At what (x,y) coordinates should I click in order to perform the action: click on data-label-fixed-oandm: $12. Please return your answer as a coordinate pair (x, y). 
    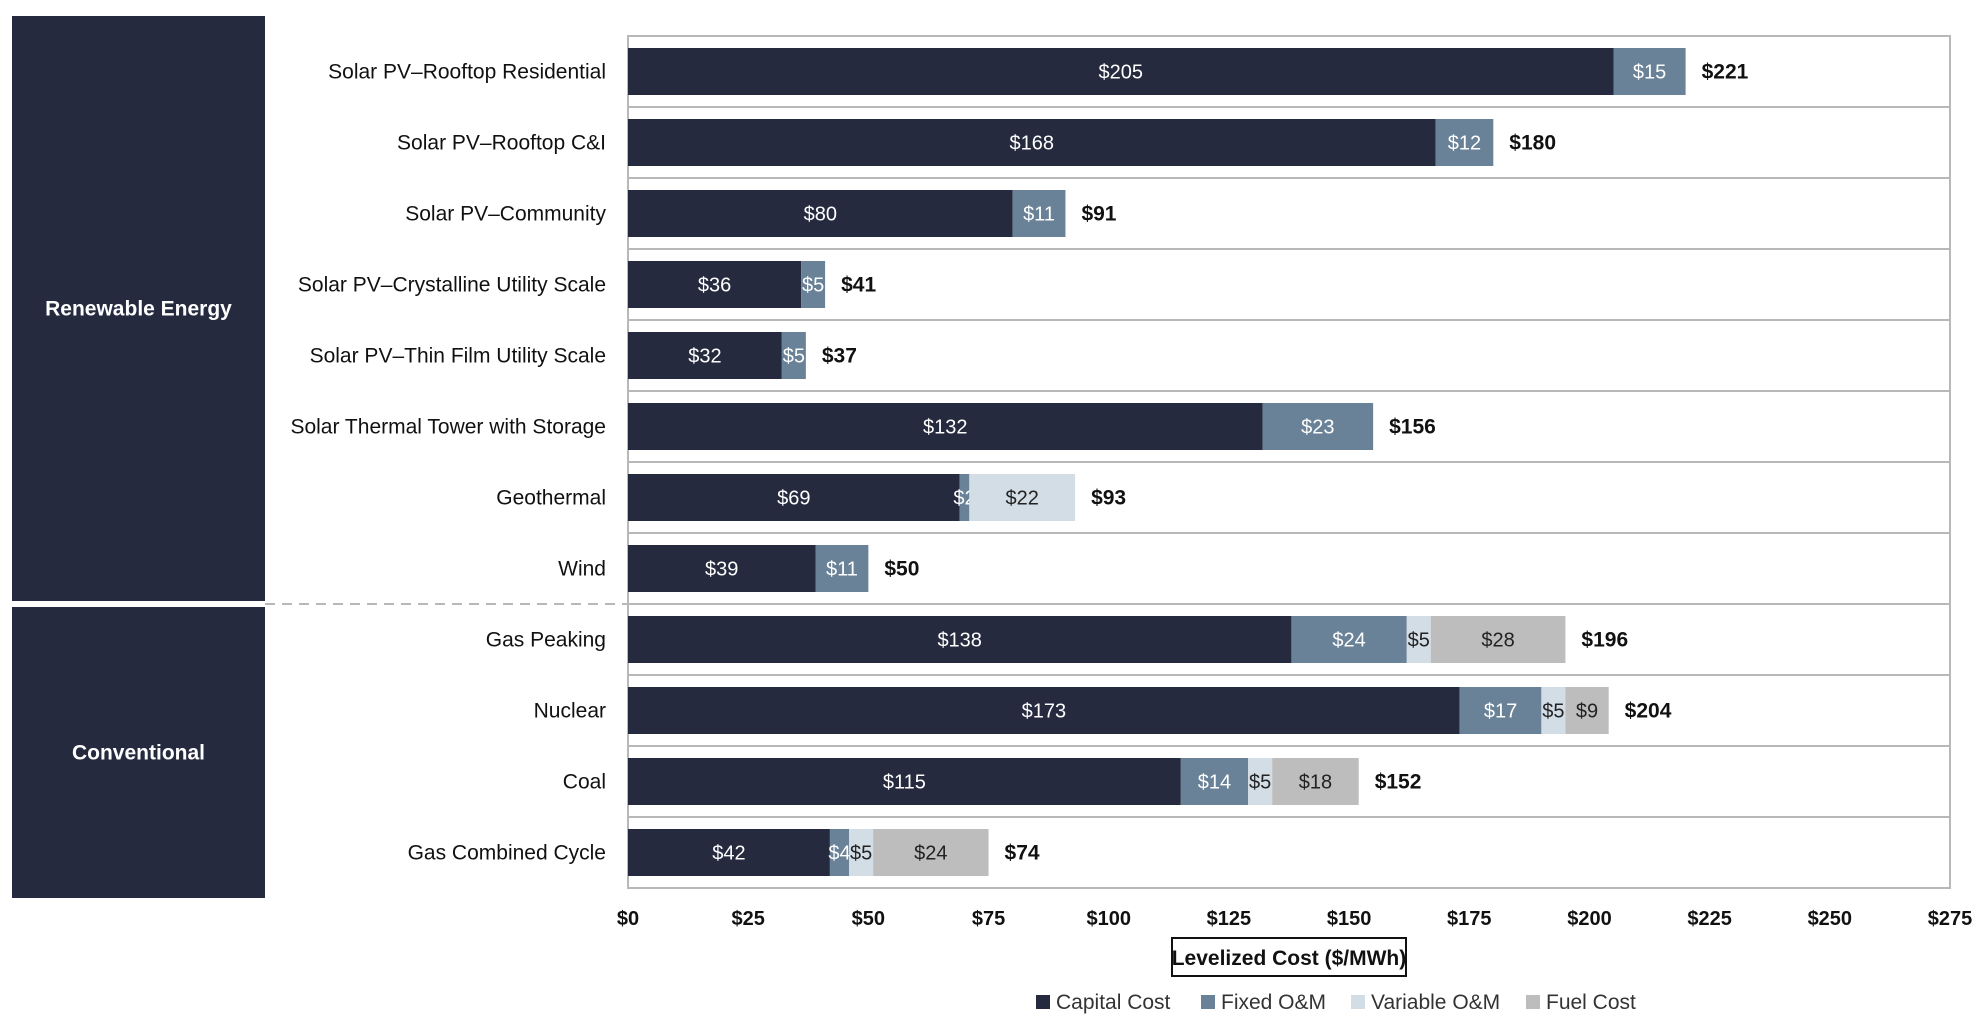
    Looking at the image, I should click on (1464, 144).